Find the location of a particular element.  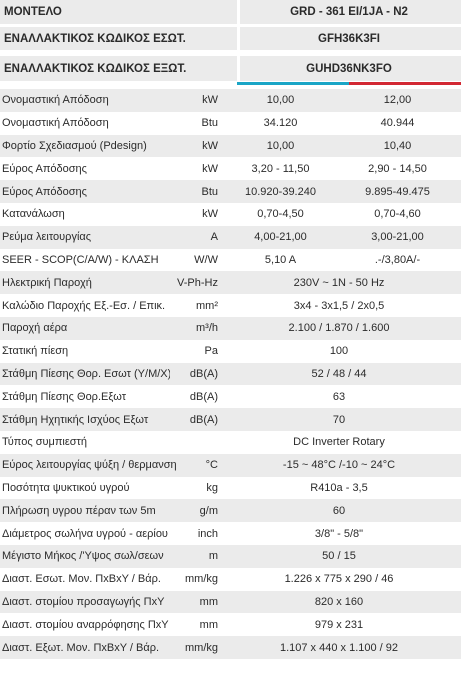

spec-value: 52 / 48 / 44 is located at coordinates (339, 373).